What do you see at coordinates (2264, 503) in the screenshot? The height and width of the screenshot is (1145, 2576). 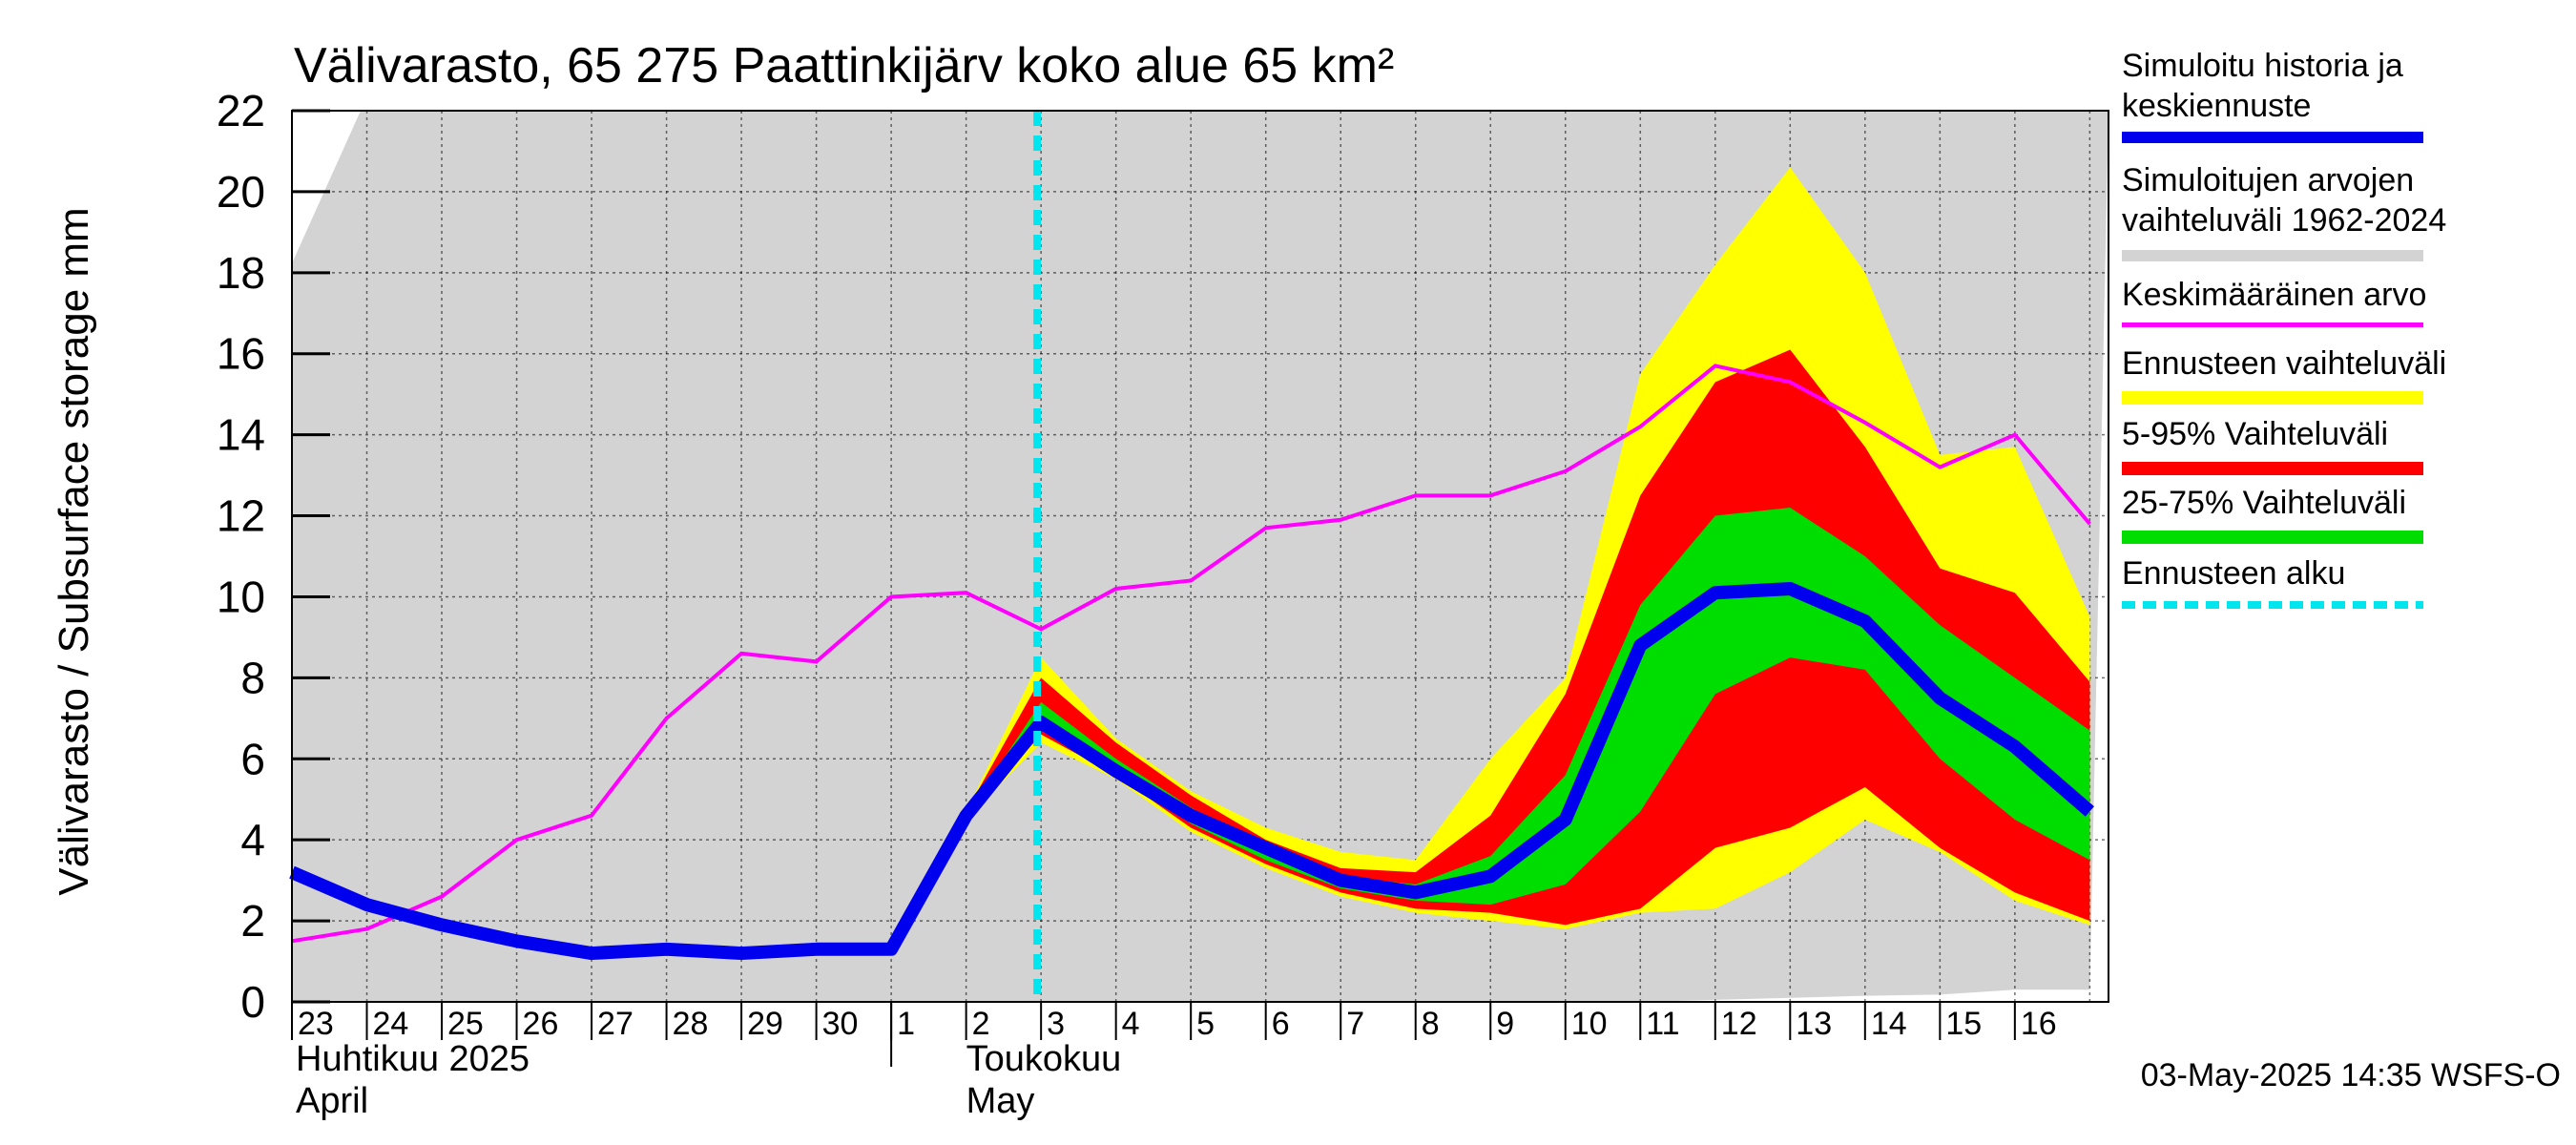 I see `legend-label: 25-75% Vaihteluväli` at bounding box center [2264, 503].